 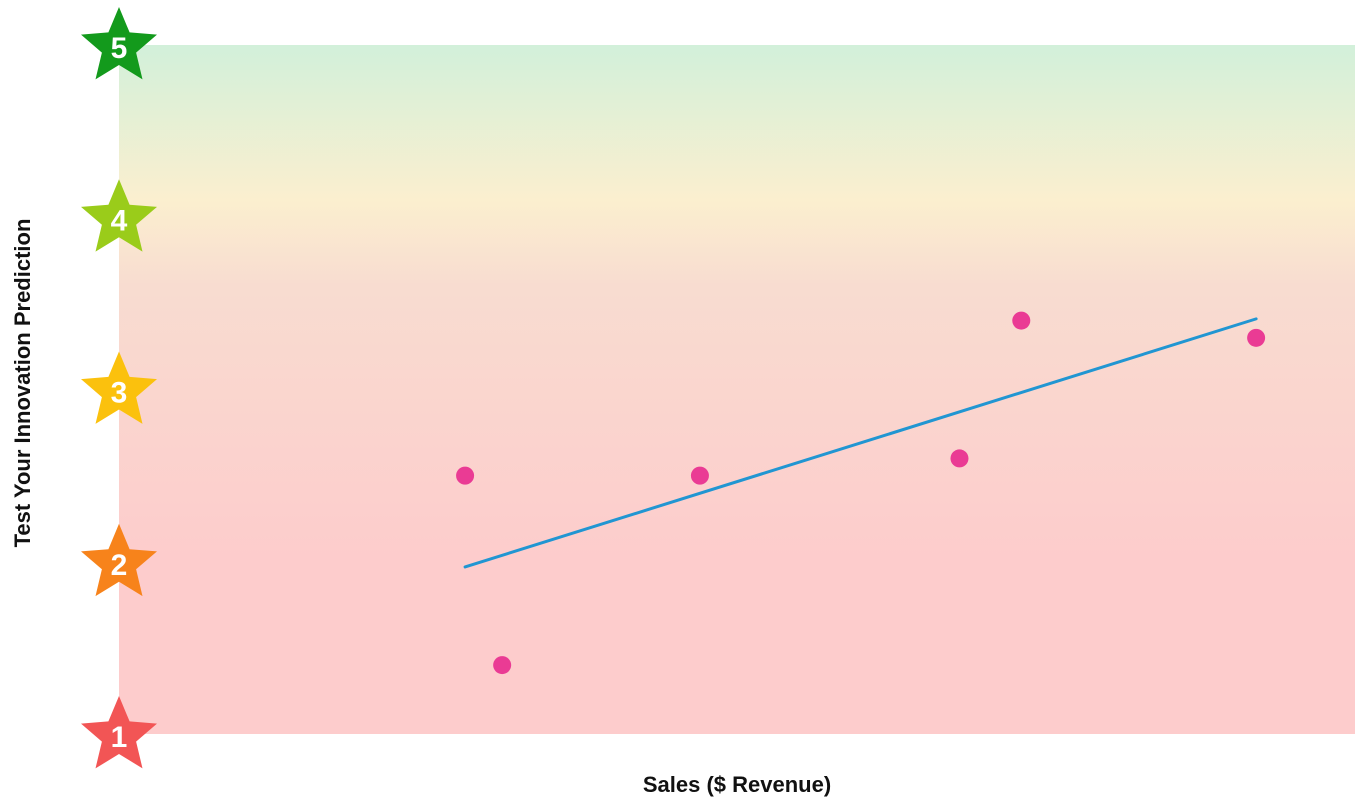 I want to click on star-tick-3: 3, so click(x=119, y=387).